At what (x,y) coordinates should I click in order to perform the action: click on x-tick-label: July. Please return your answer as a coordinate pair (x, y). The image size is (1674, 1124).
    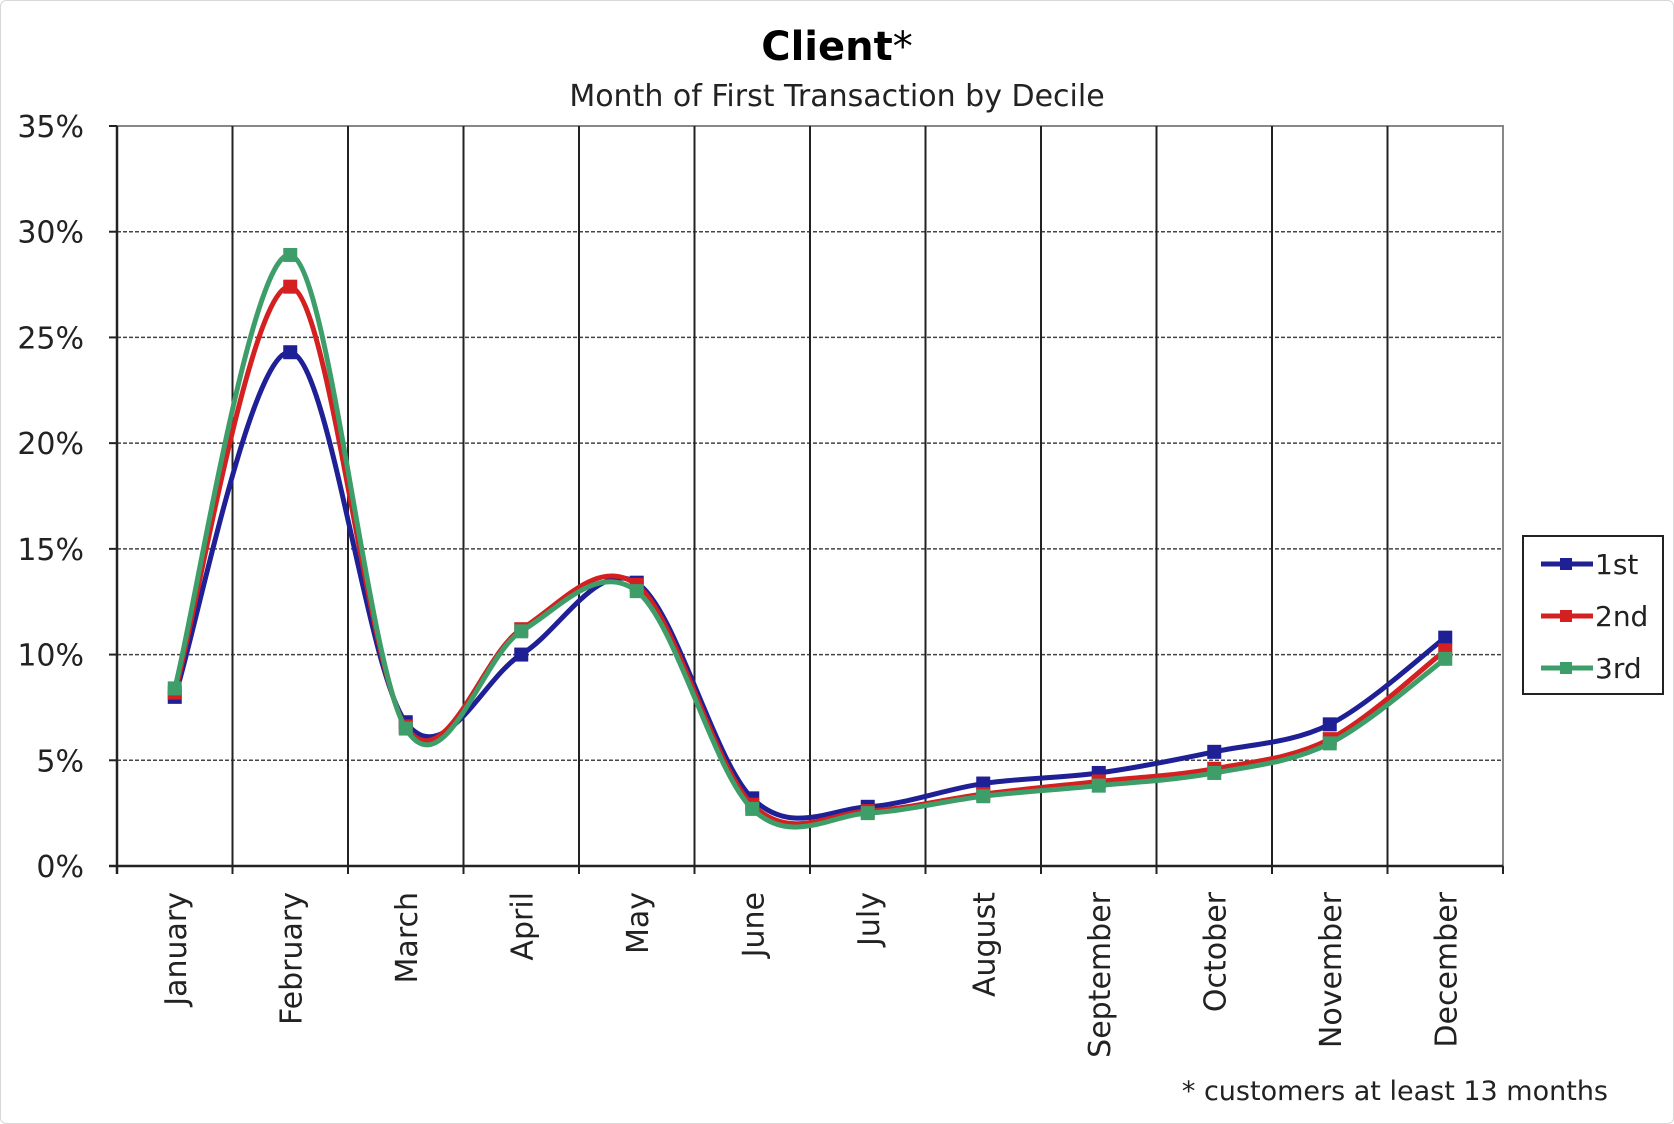
    Looking at the image, I should click on (869, 920).